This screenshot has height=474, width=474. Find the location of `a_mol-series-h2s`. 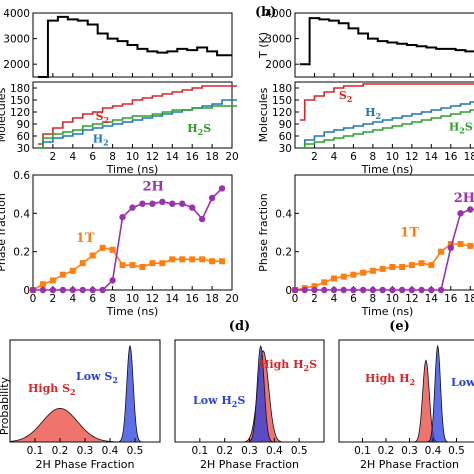

a_mol-series-h2s is located at coordinates (137, 127).